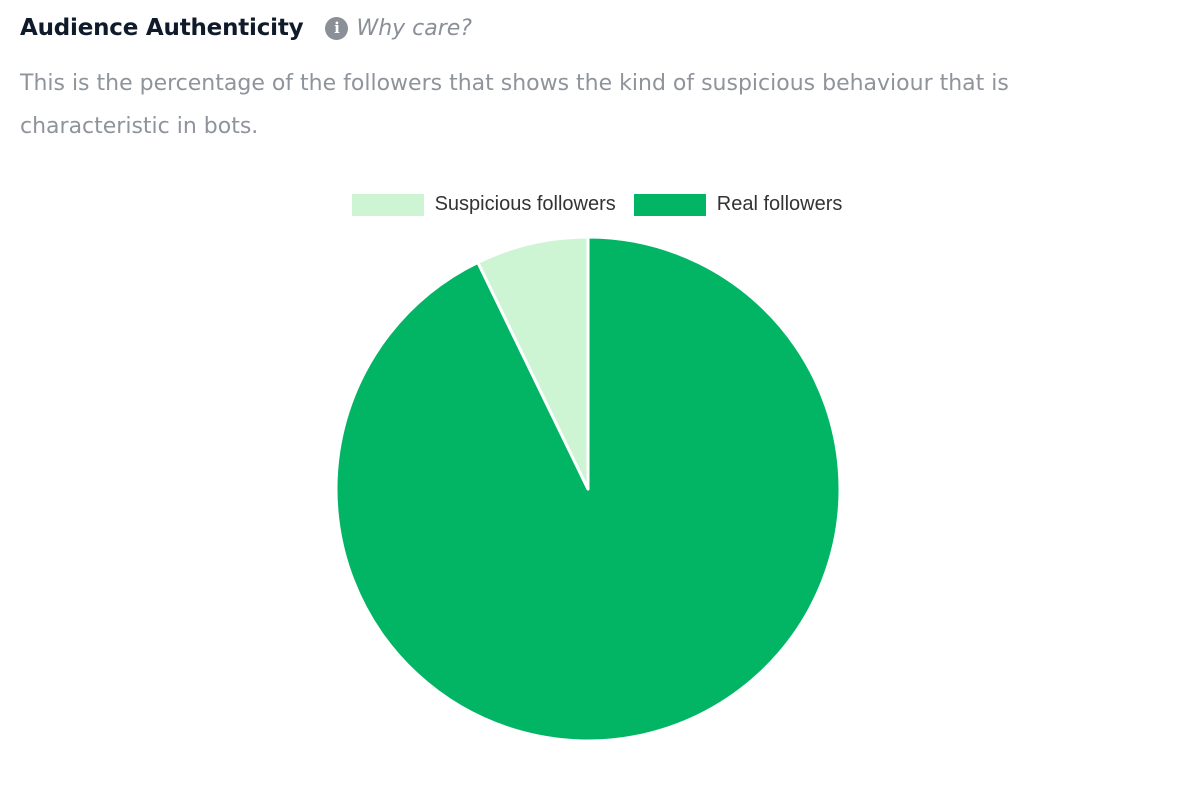 Image resolution: width=1194 pixels, height=788 pixels. I want to click on legend-swatch-real, so click(669, 204).